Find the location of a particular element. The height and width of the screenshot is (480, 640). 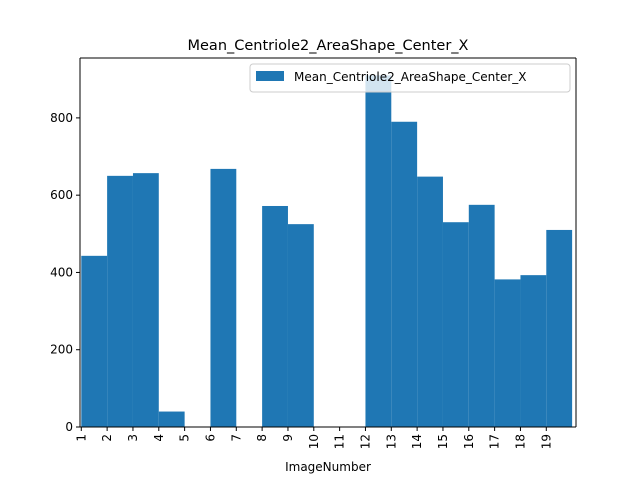

x-tick-label: 16 is located at coordinates (469, 441).